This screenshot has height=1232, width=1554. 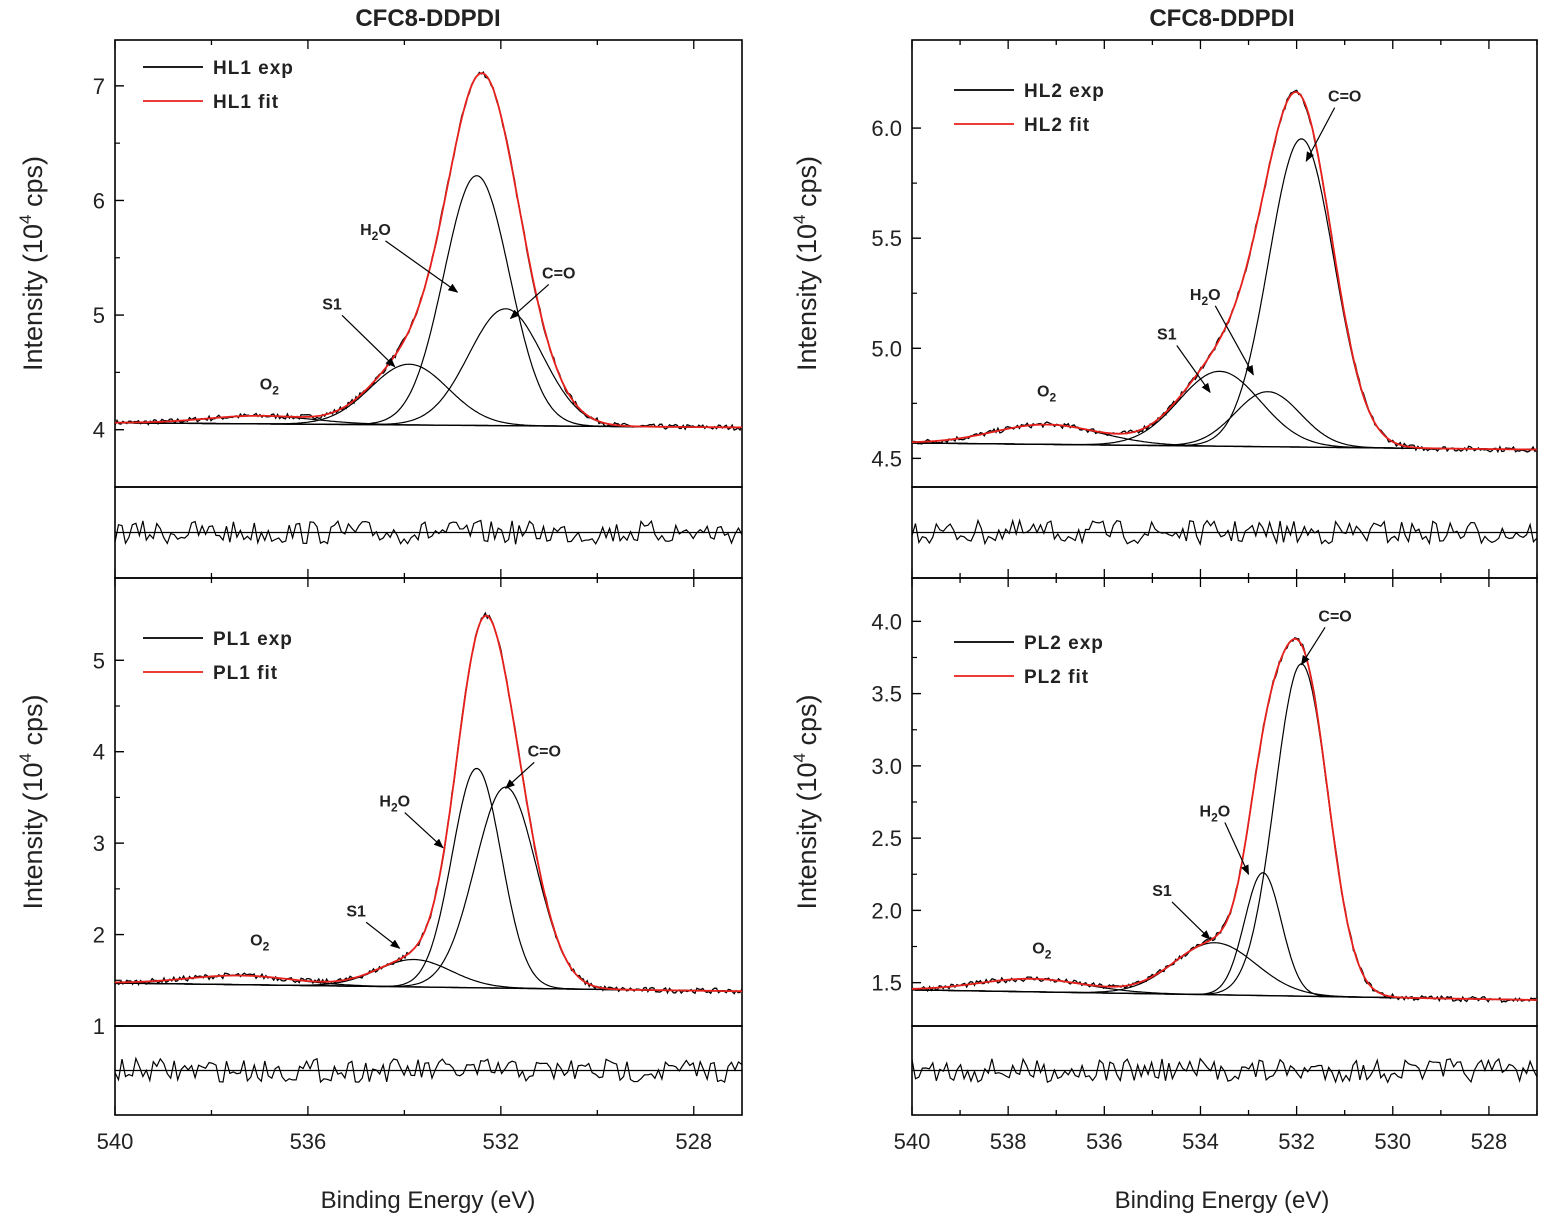 I want to click on pl2-y-axis-label: Intensity (104 cps), so click(x=806, y=801).